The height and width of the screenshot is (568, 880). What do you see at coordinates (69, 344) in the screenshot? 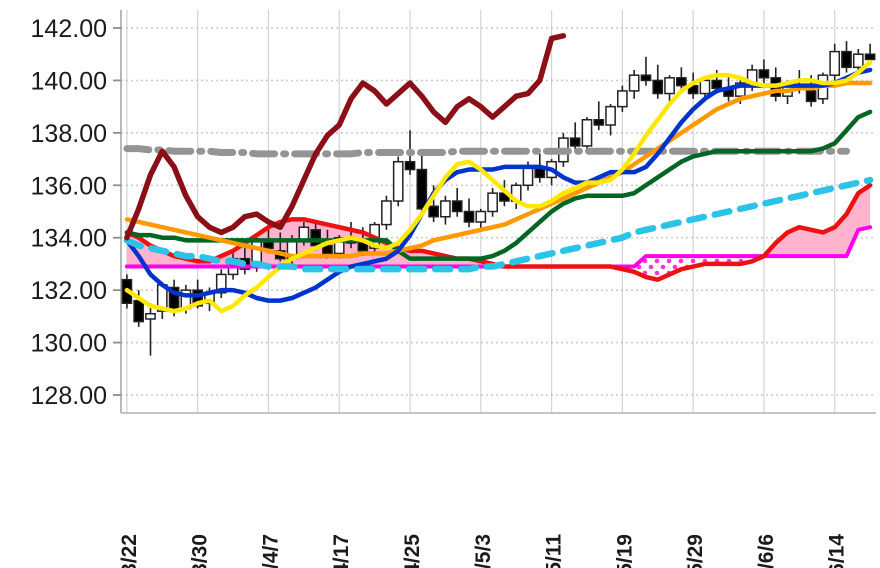
I see `y-axis-tick: 130.00` at bounding box center [69, 344].